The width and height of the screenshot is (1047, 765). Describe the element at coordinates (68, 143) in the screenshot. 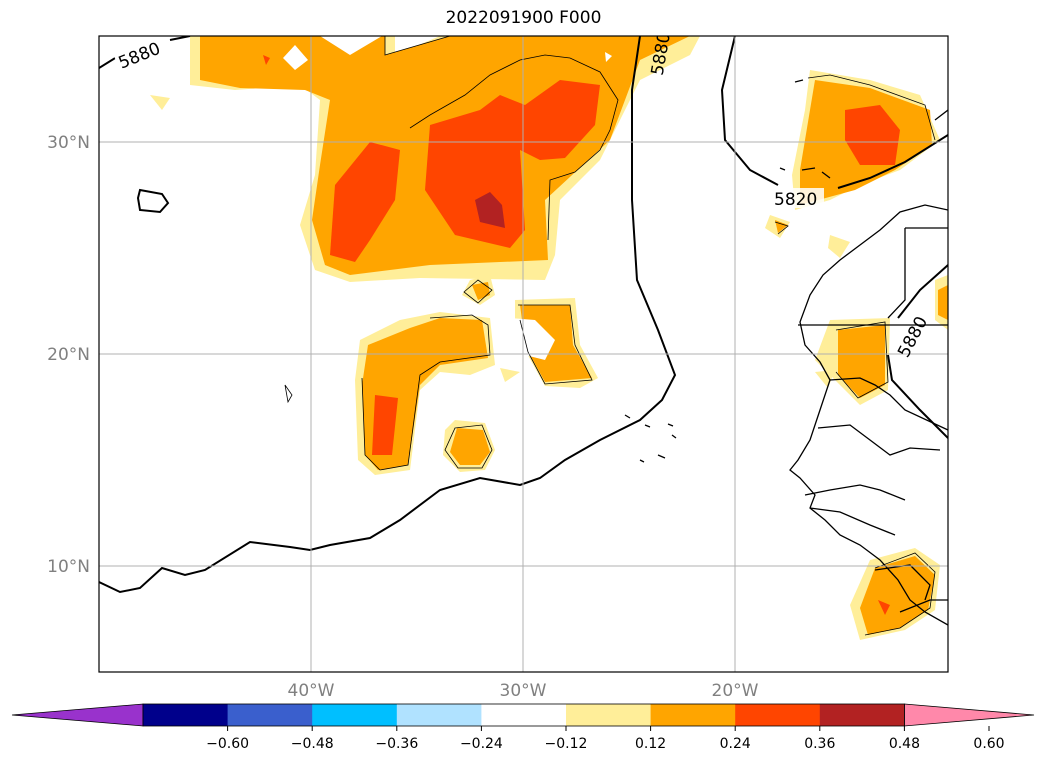

I see `lat-label-30n: 30°N` at that location.